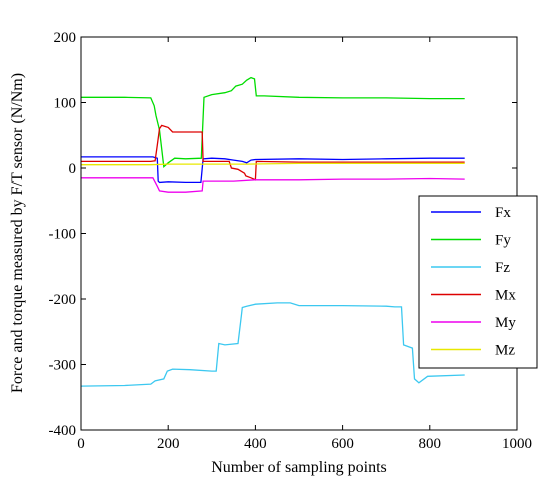  What do you see at coordinates (505, 351) in the screenshot?
I see `legend-label: Mz` at bounding box center [505, 351].